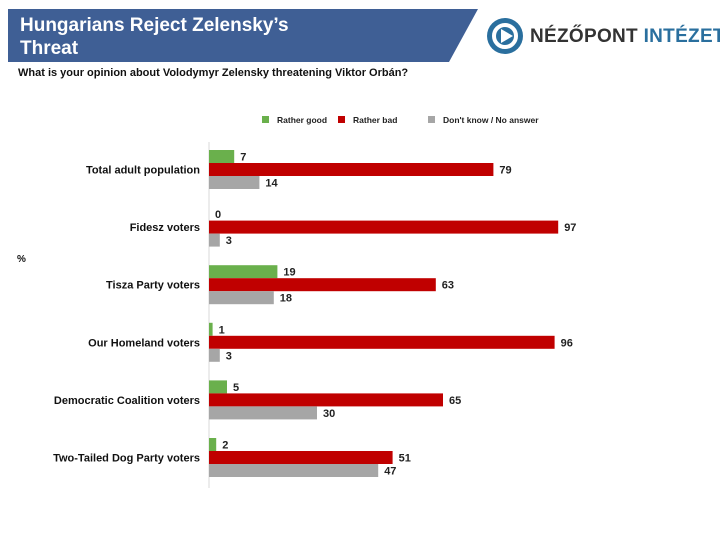 The width and height of the screenshot is (720, 536). I want to click on bar-total-adult-population-rather-bad, so click(351, 169).